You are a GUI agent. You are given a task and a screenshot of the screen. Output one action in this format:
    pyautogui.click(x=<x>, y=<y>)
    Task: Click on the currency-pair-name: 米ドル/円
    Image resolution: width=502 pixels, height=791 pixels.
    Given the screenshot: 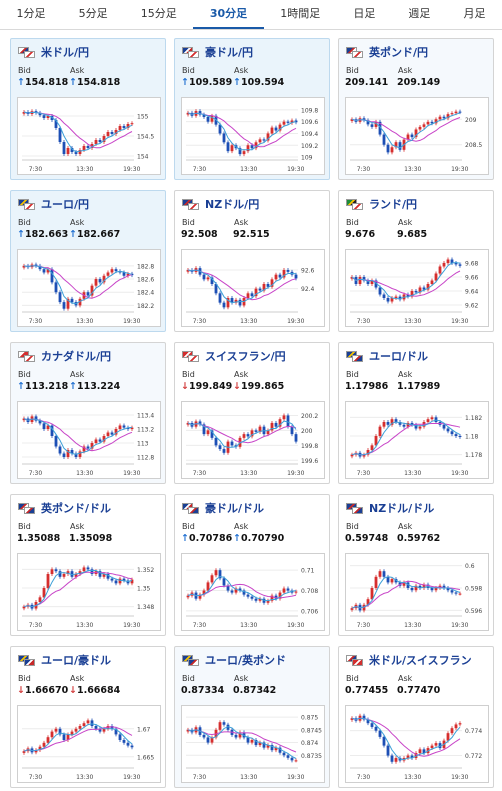 What is the action you would take?
    pyautogui.click(x=65, y=52)
    